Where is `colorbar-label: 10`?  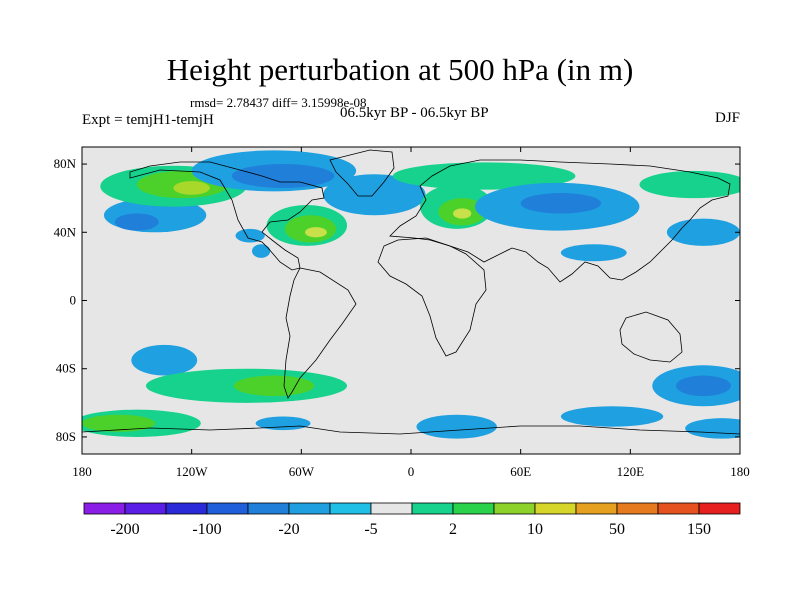
colorbar-label: 10 is located at coordinates (535, 529).